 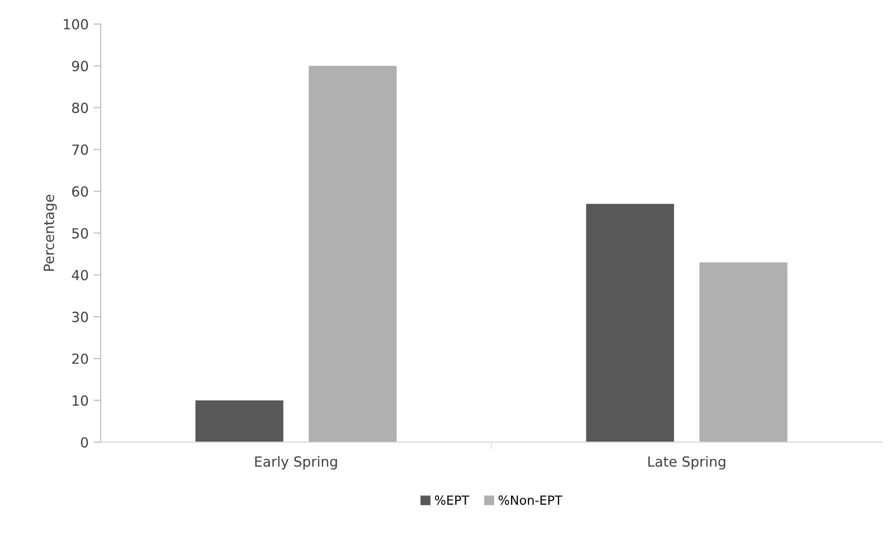 I want to click on y-tick-label: 40, so click(x=80, y=275).